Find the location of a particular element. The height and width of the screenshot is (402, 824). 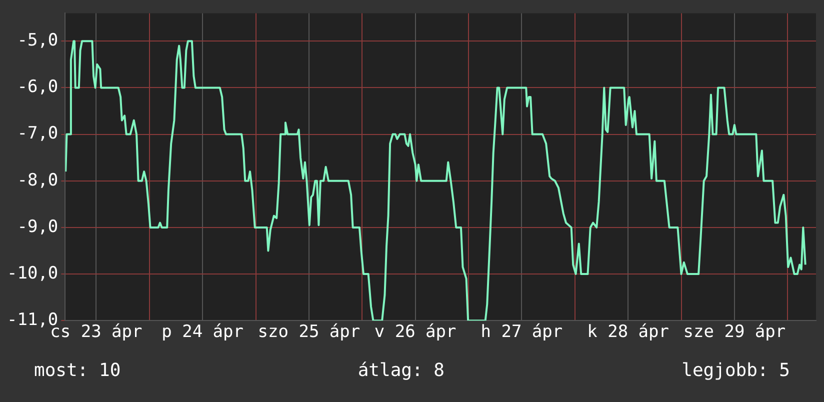

x-tick-label: v 26 ápr is located at coordinates (415, 332).